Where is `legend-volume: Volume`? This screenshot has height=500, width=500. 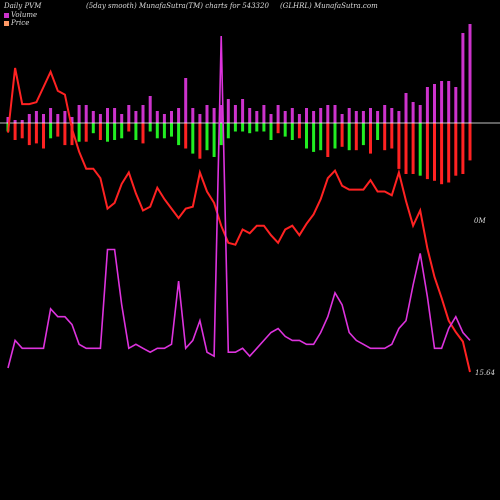
legend-volume: Volume is located at coordinates (20, 15).